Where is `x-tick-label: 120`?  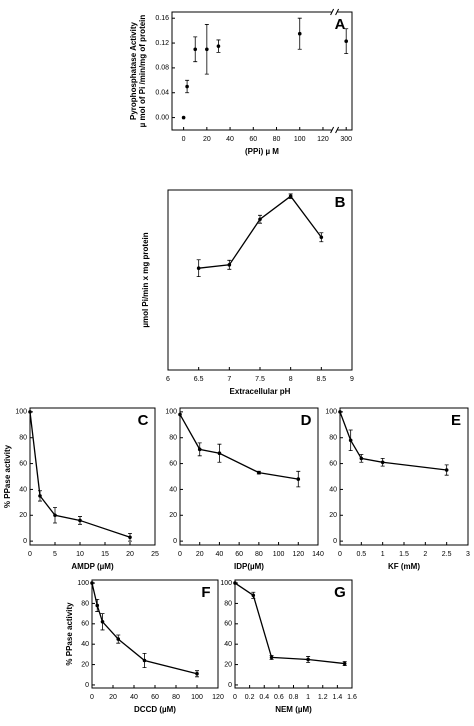 x-tick-label: 120 is located at coordinates (298, 554).